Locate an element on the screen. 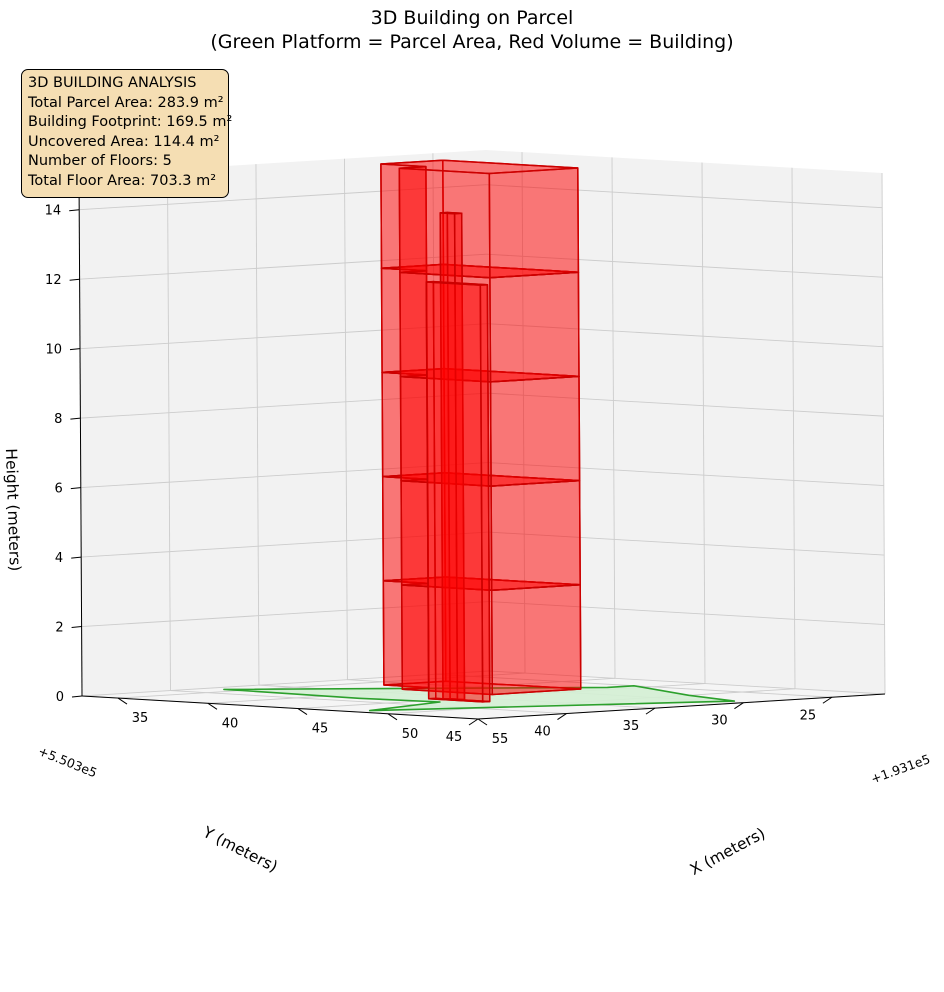 This screenshot has height=992, width=944. info-building-footprint: Building Footprint: 169.5 m² is located at coordinates (130, 122).